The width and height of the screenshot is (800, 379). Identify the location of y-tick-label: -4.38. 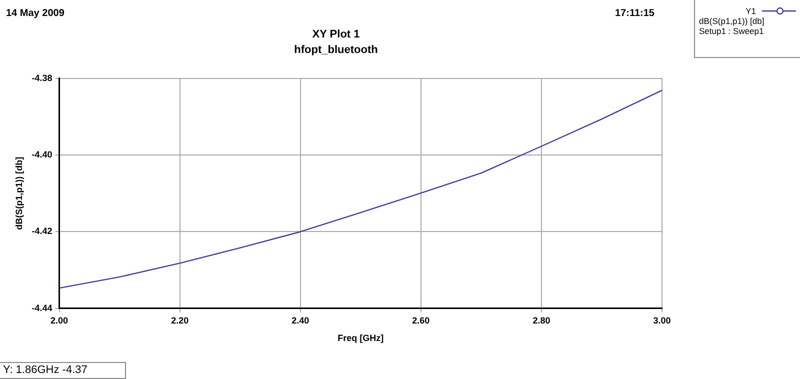
(42, 77).